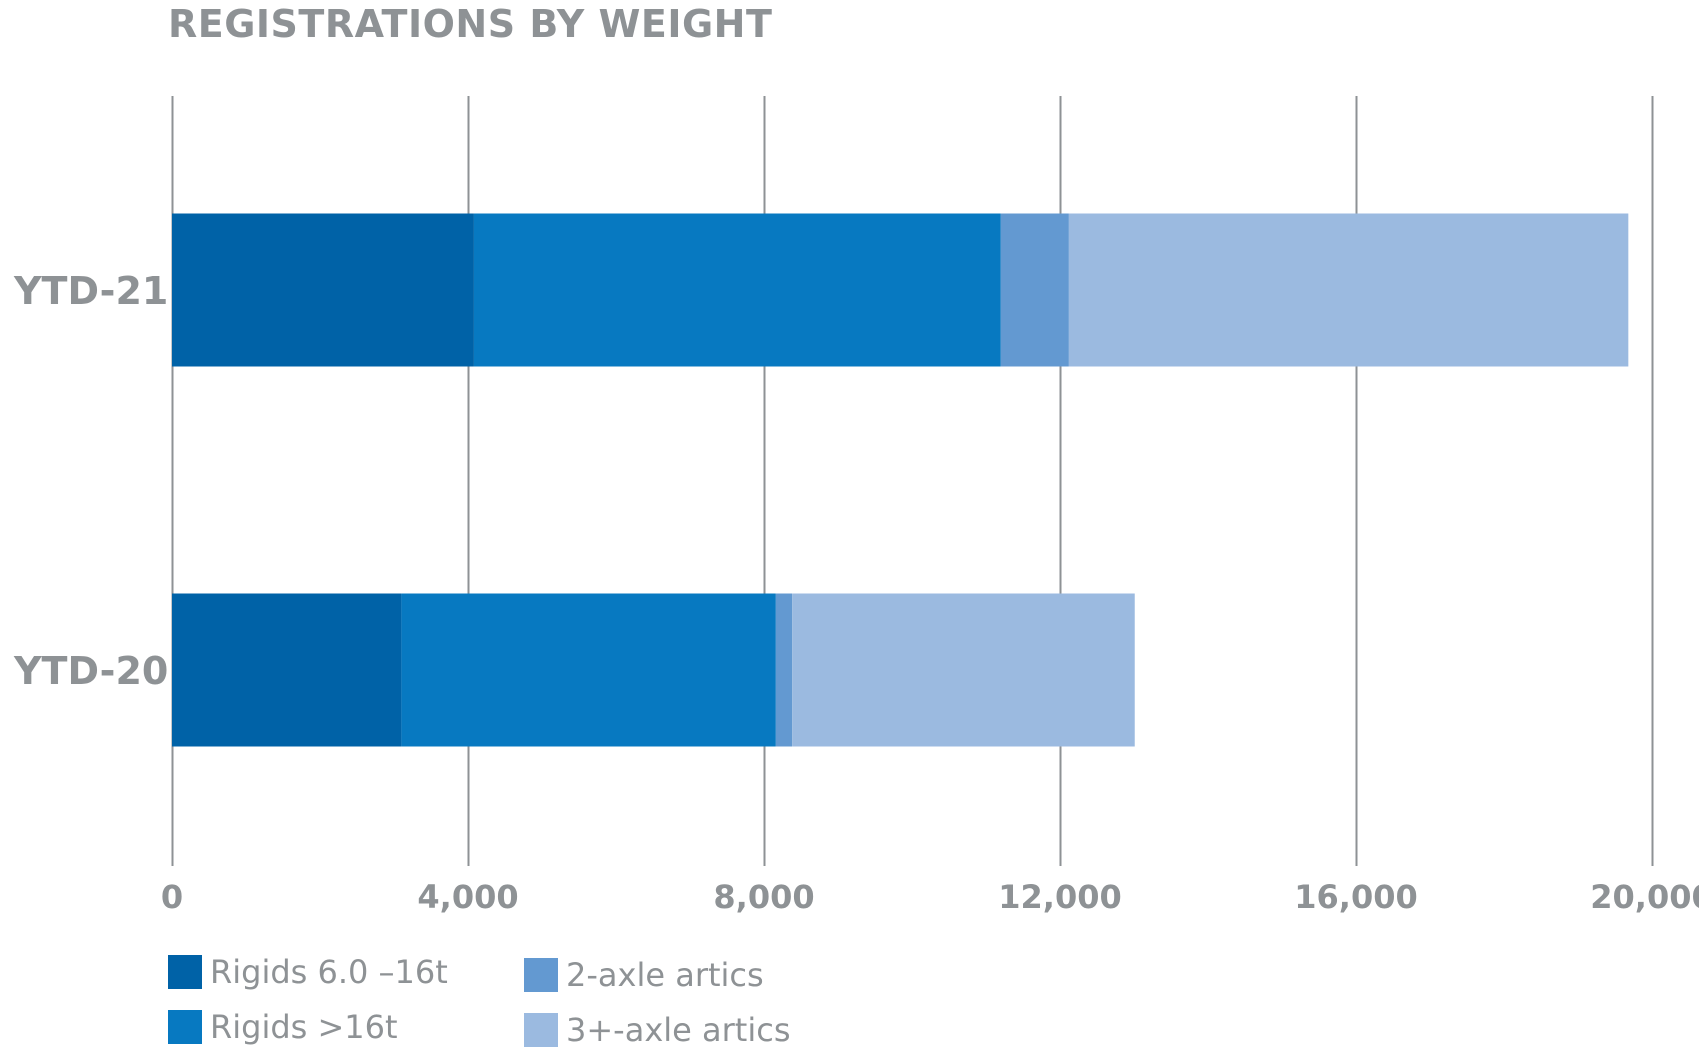  Describe the element at coordinates (304, 1027) in the screenshot. I see `legend-label: Rigids >16t` at that location.